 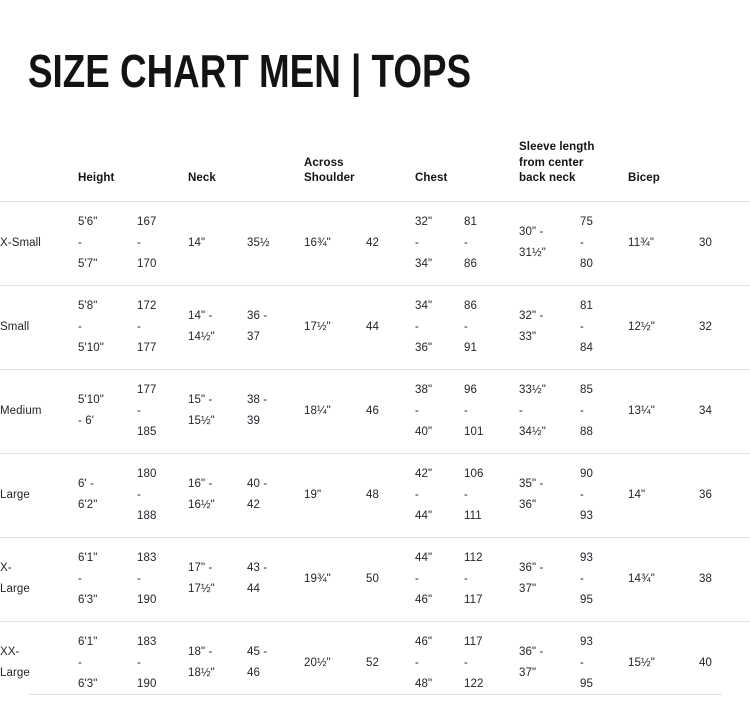 What do you see at coordinates (250, 70) in the screenshot?
I see `page-title: SIZE CHART MEN | TOPS` at bounding box center [250, 70].